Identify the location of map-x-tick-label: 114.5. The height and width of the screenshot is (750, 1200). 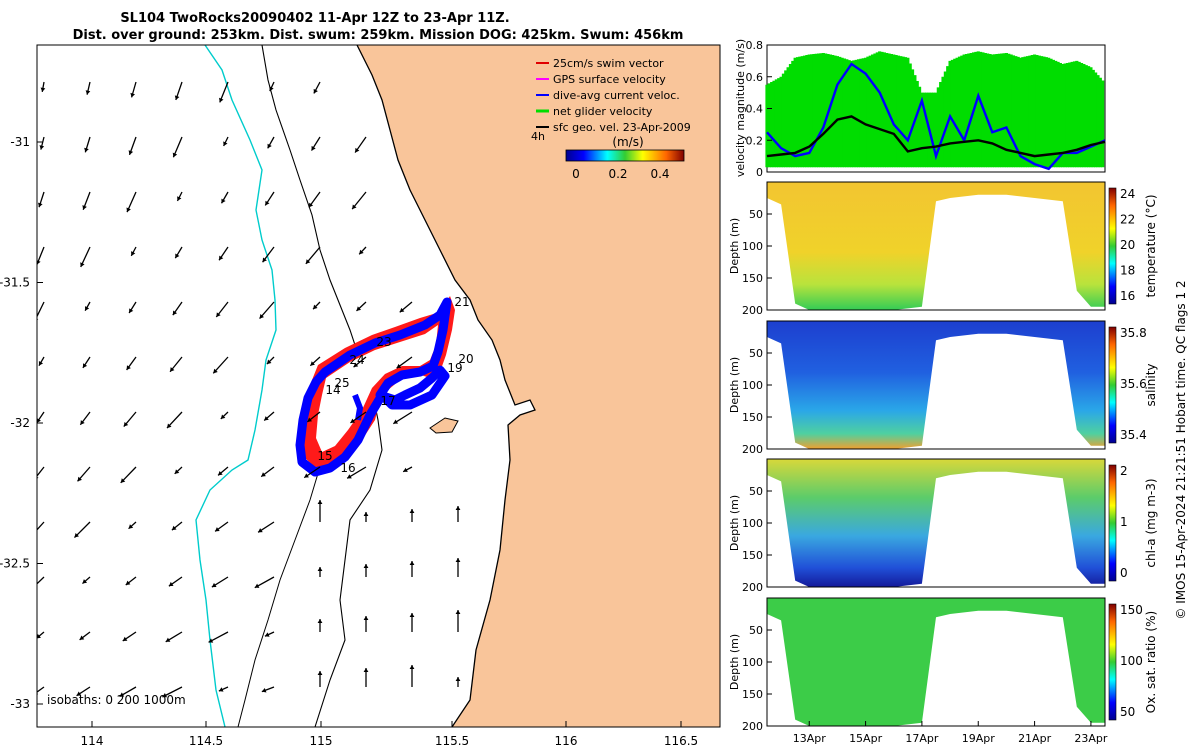
(206, 741).